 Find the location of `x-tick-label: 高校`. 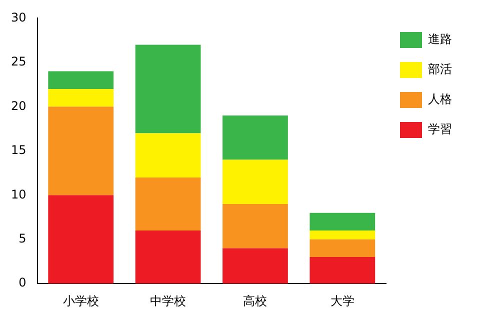

x-tick-label: 高校 is located at coordinates (255, 301).